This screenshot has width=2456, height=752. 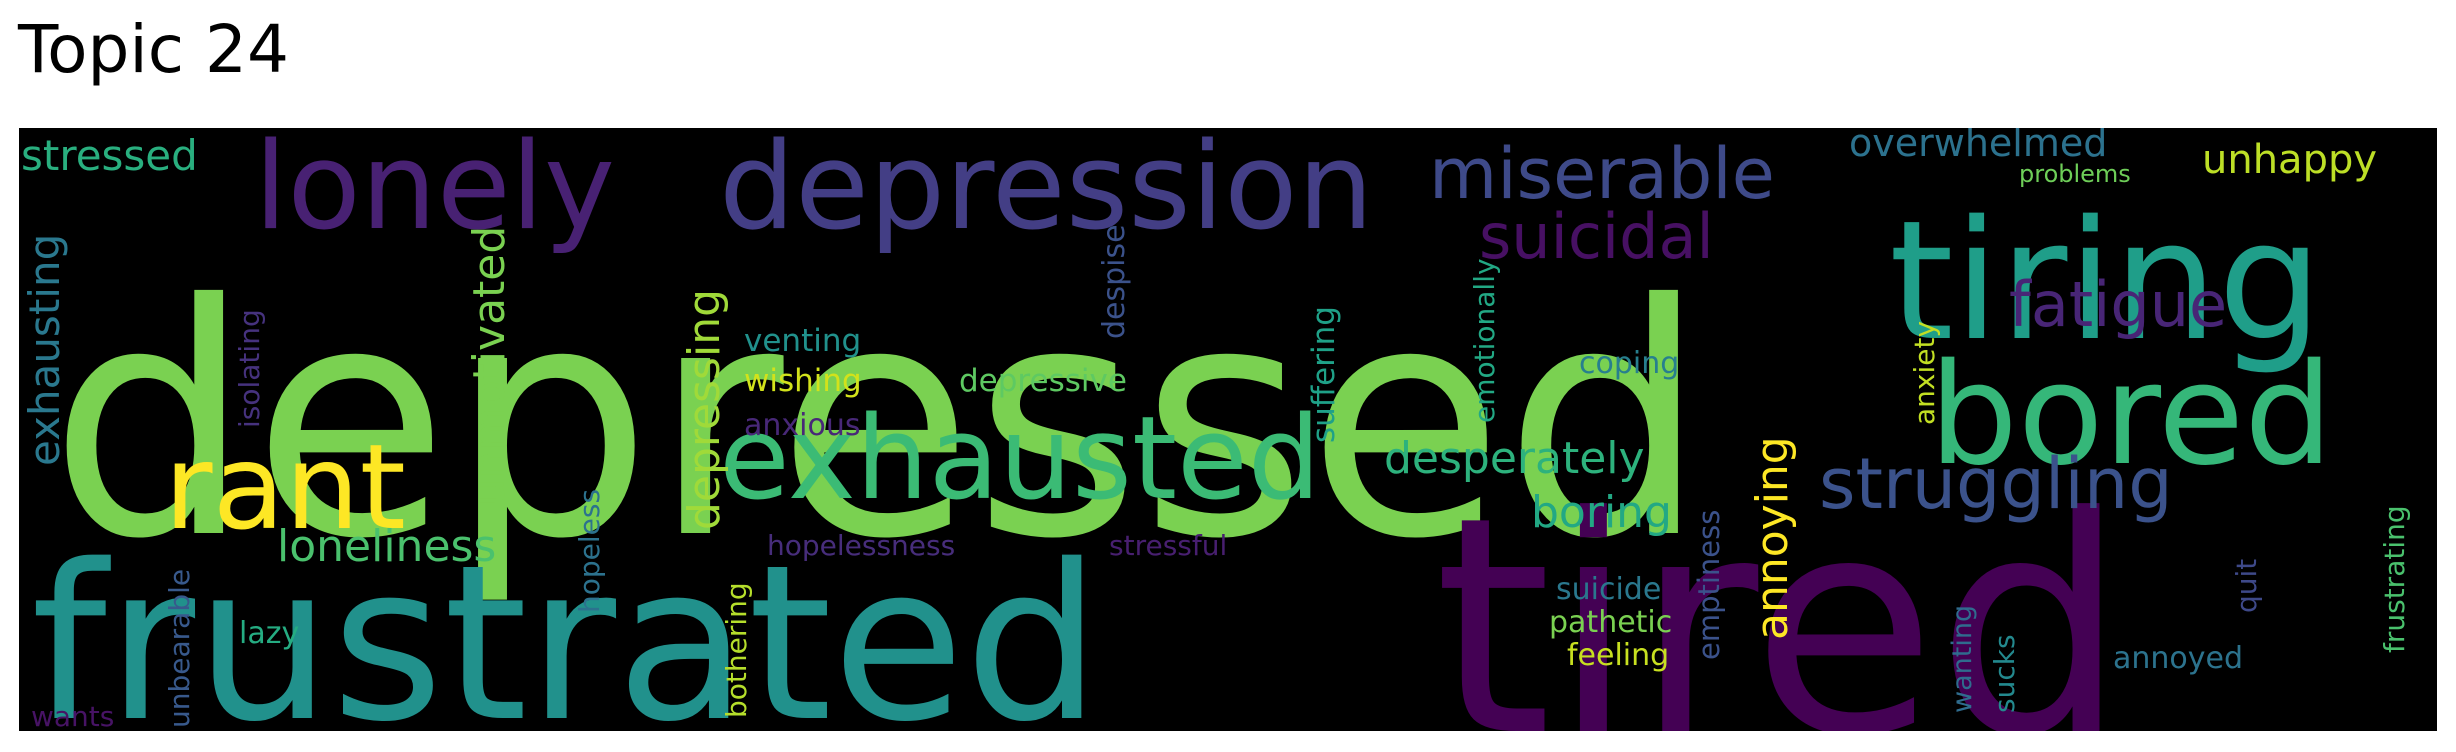 I want to click on word-quit: quit, so click(x=2246, y=586).